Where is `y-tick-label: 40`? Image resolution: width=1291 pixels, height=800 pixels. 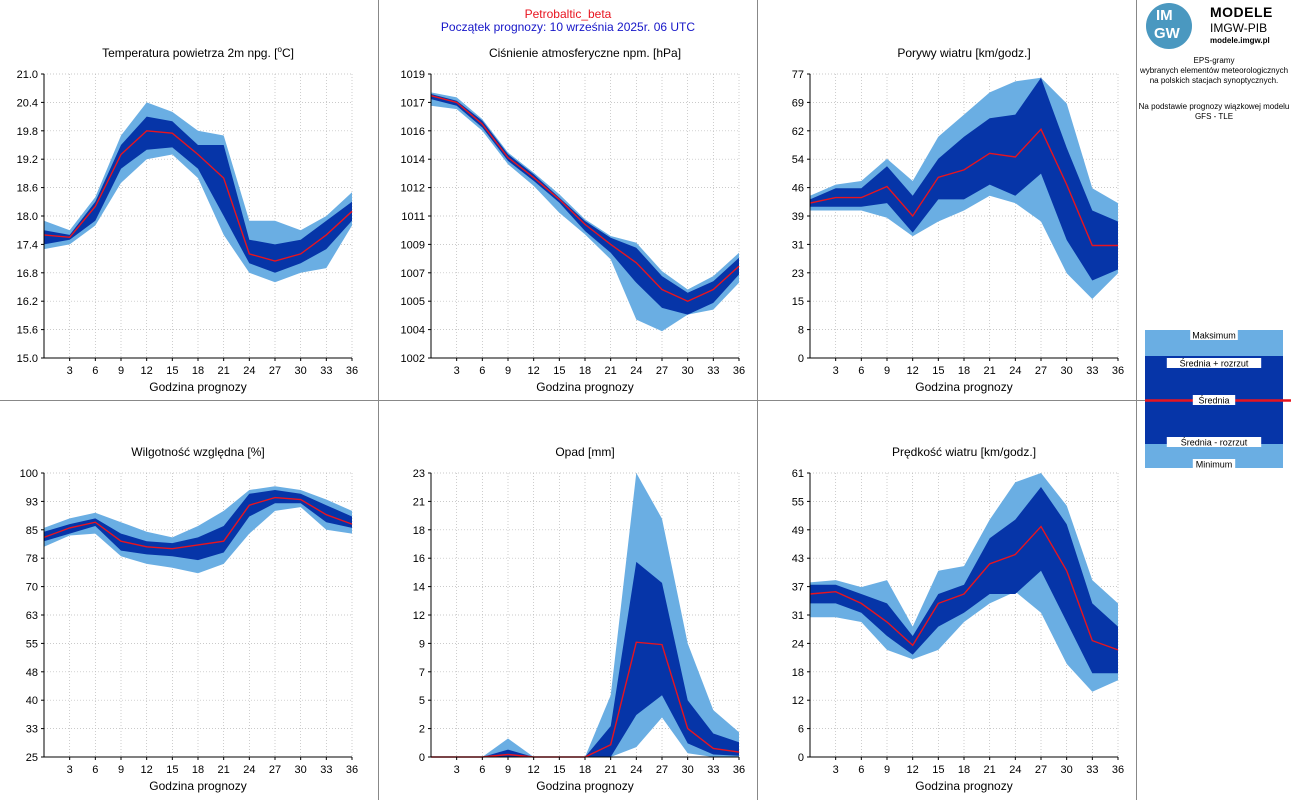 y-tick-label: 40 is located at coordinates (32, 701).